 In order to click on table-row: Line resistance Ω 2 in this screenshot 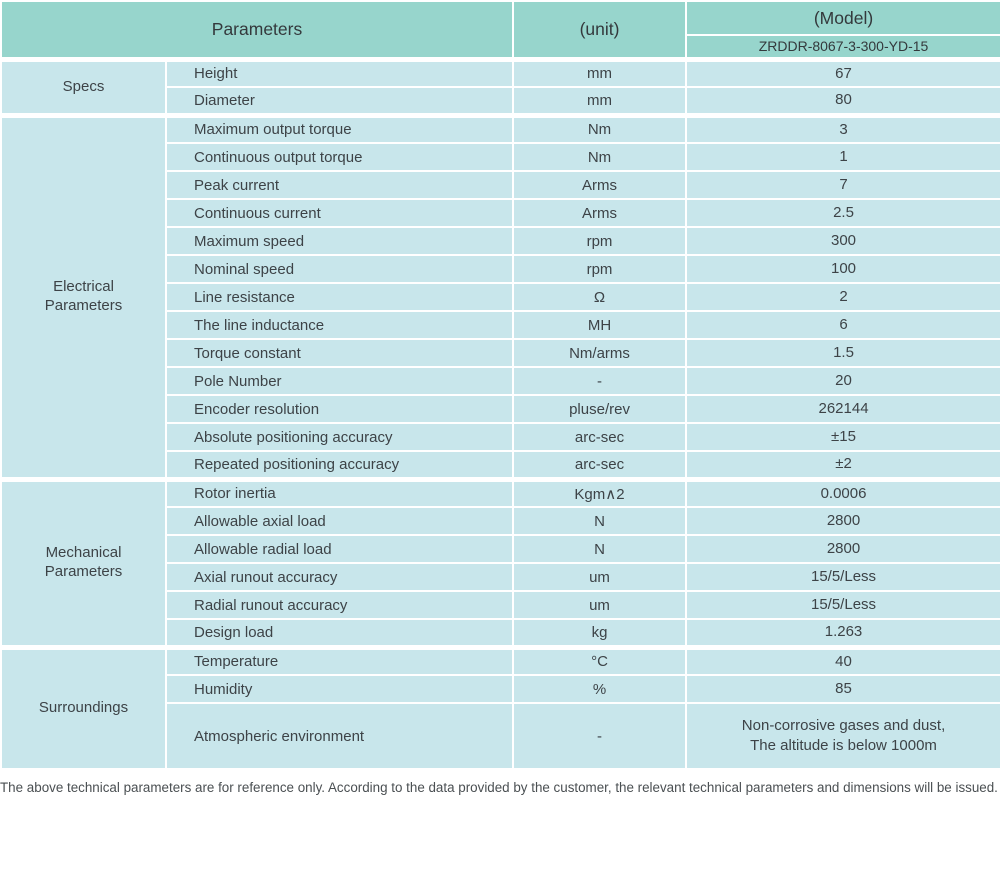, I will do `click(500, 297)`.